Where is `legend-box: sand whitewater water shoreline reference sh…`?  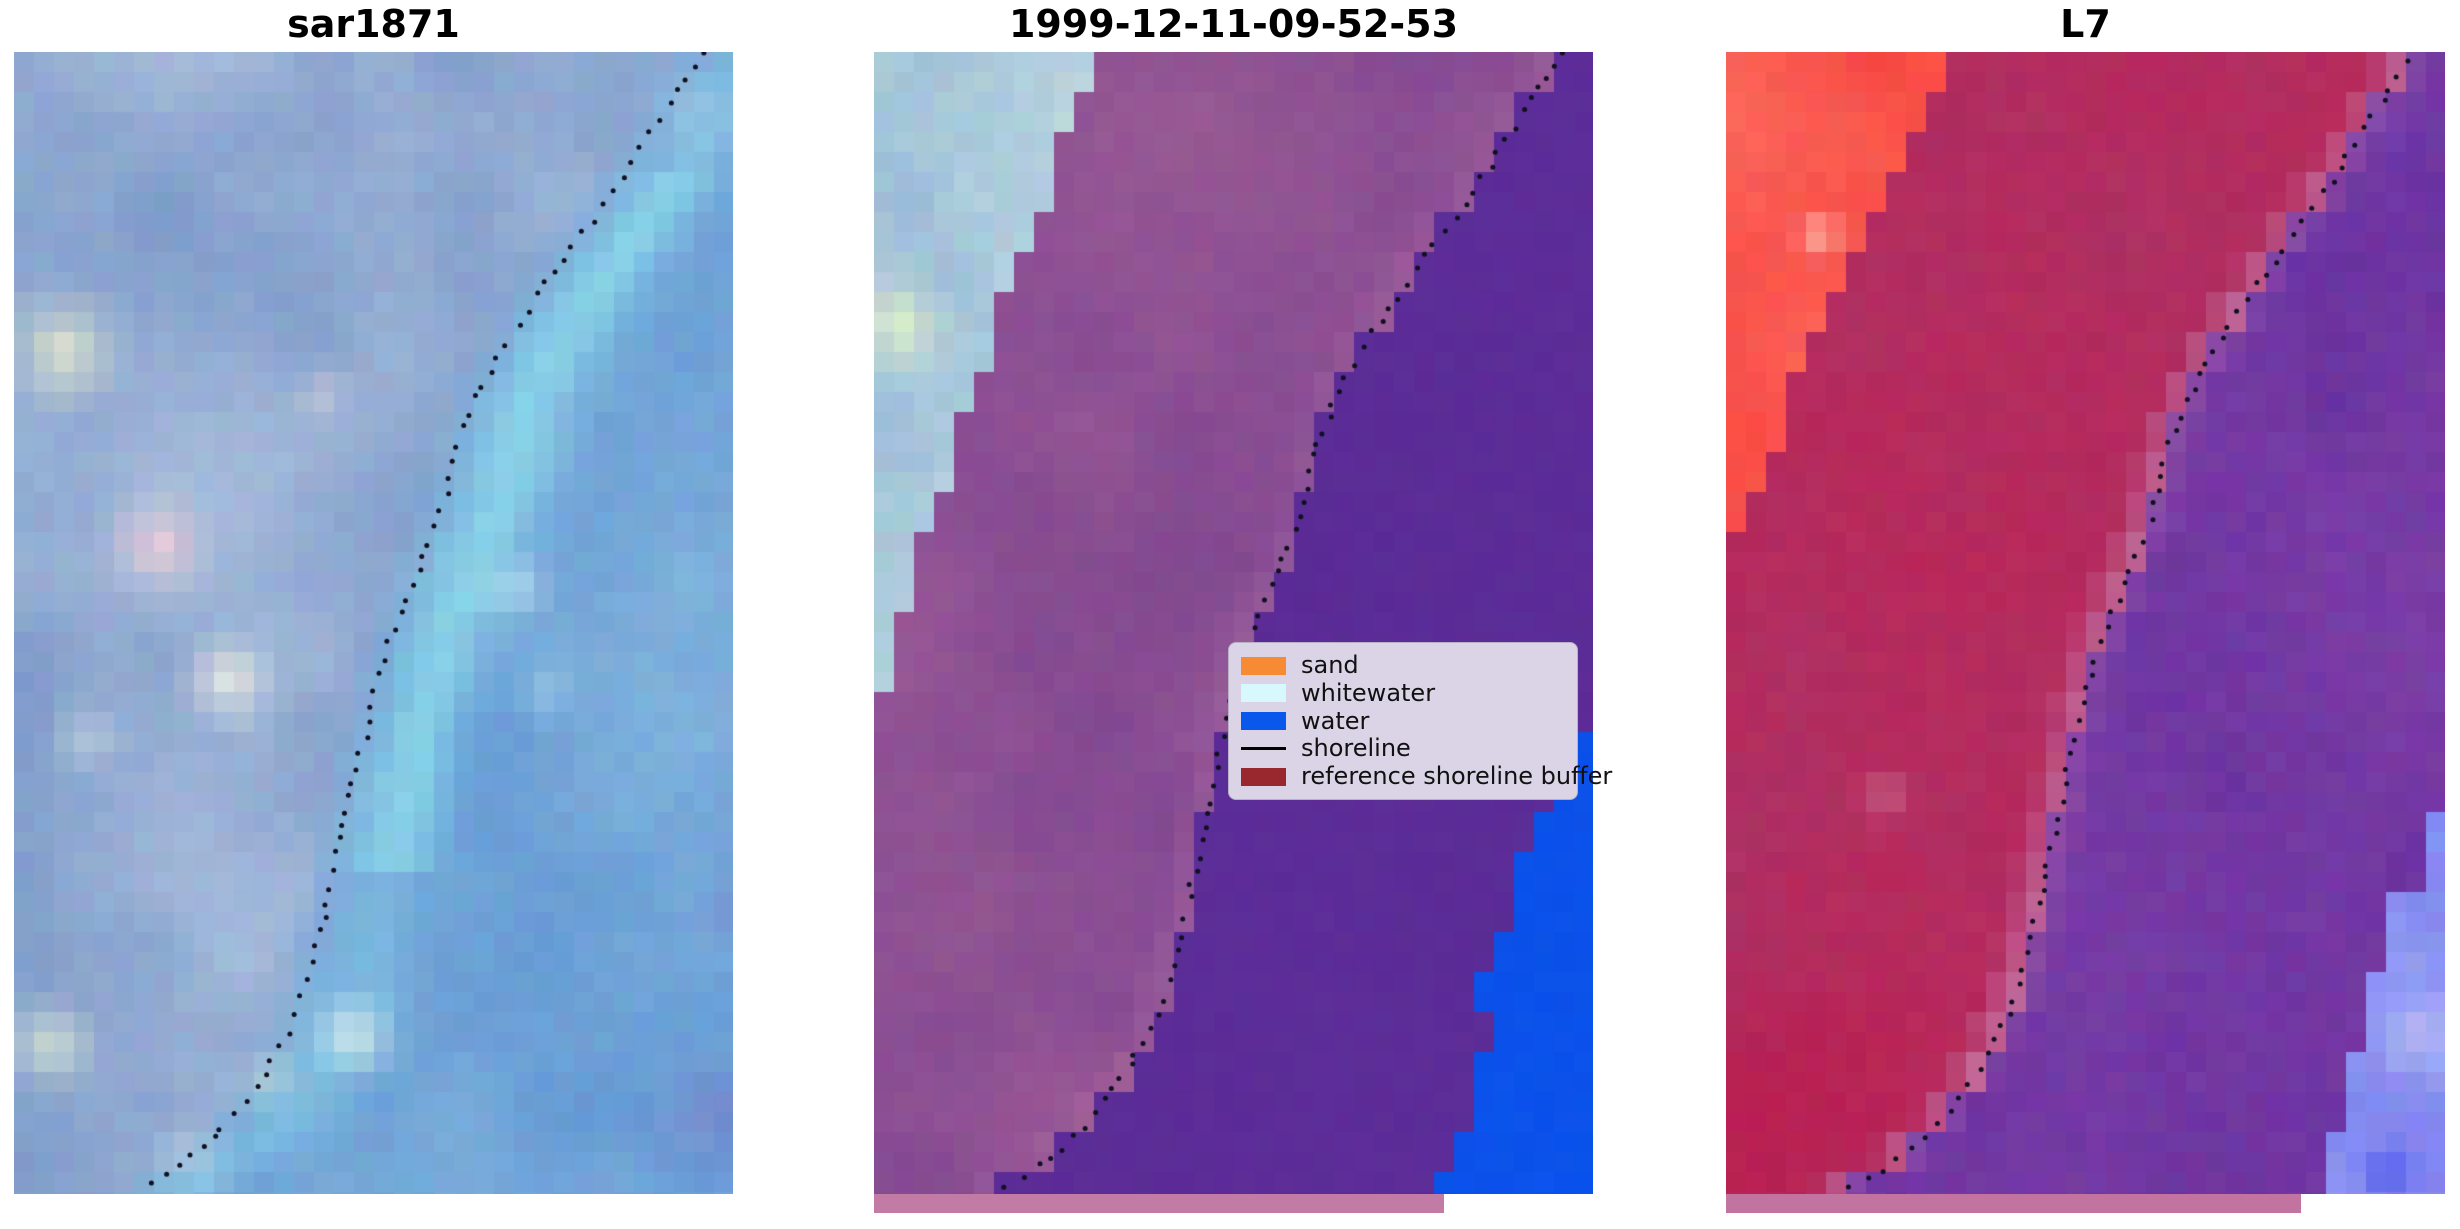
legend-box: sand whitewater water shoreline reference sh… is located at coordinates (1420, 721).